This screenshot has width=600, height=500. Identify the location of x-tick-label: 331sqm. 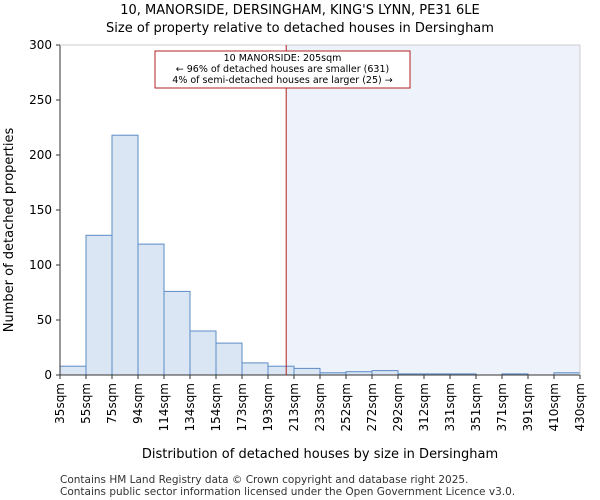
(450, 407).